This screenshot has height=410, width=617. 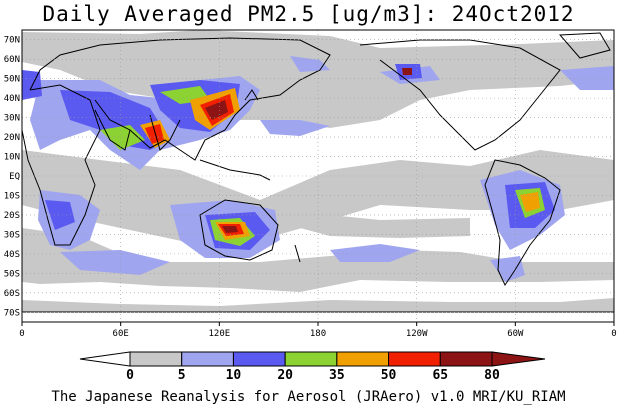 What do you see at coordinates (318, 334) in the screenshot?
I see `lon-label: 180` at bounding box center [318, 334].